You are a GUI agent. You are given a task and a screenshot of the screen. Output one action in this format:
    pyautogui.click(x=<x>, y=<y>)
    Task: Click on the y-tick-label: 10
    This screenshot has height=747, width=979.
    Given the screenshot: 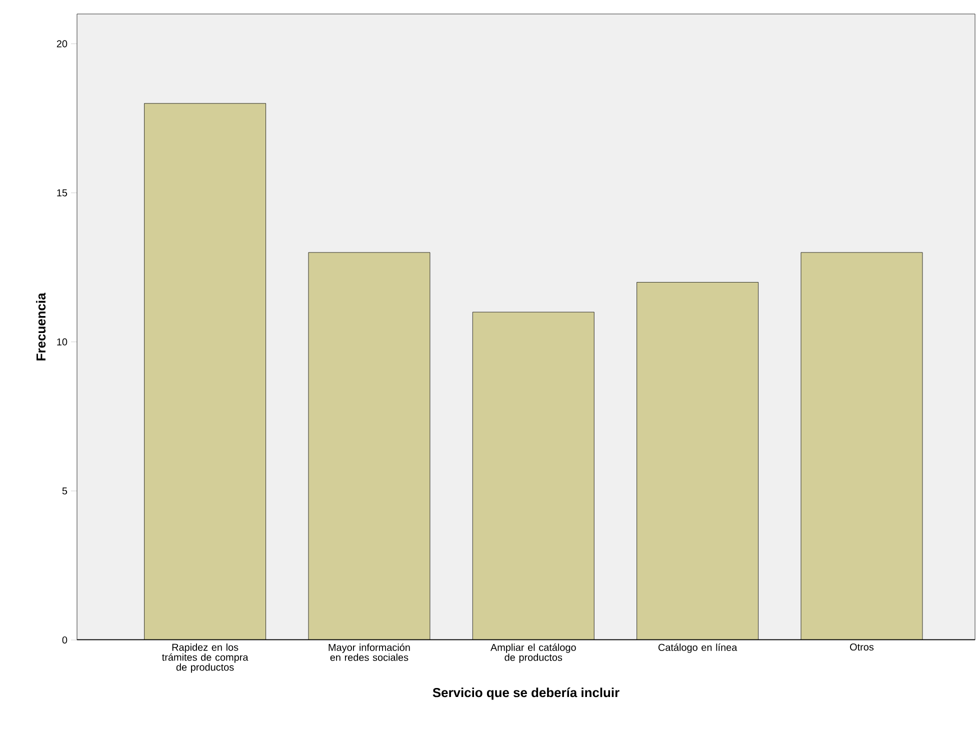 What is the action you would take?
    pyautogui.click(x=62, y=342)
    